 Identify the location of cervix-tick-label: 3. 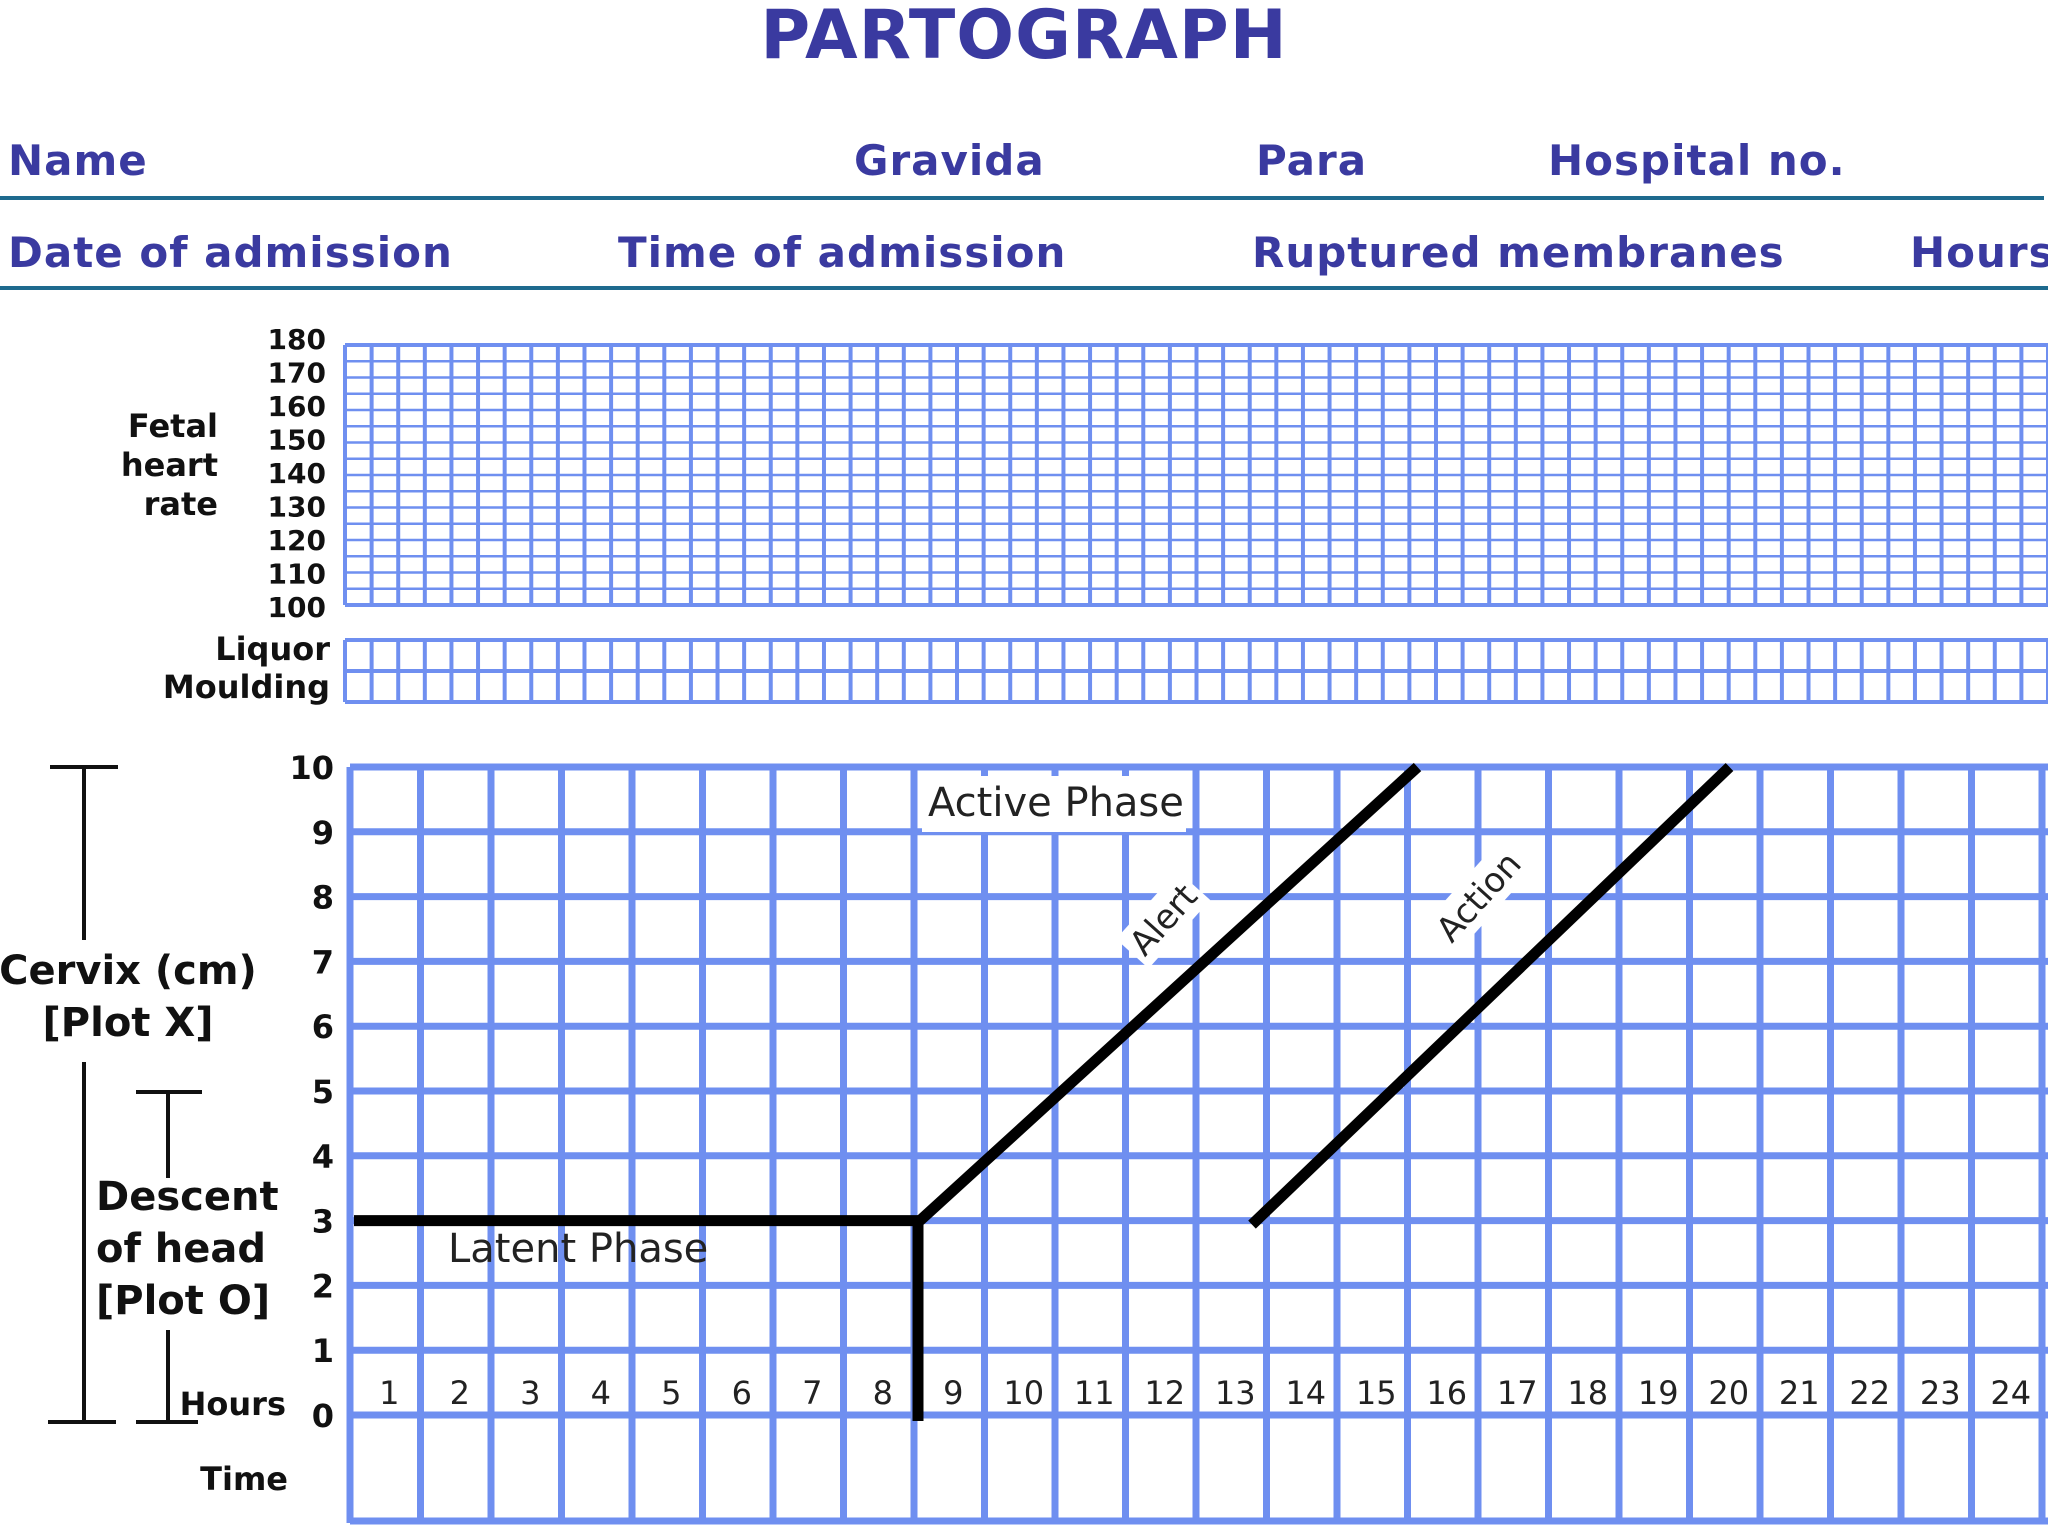
(323, 1222).